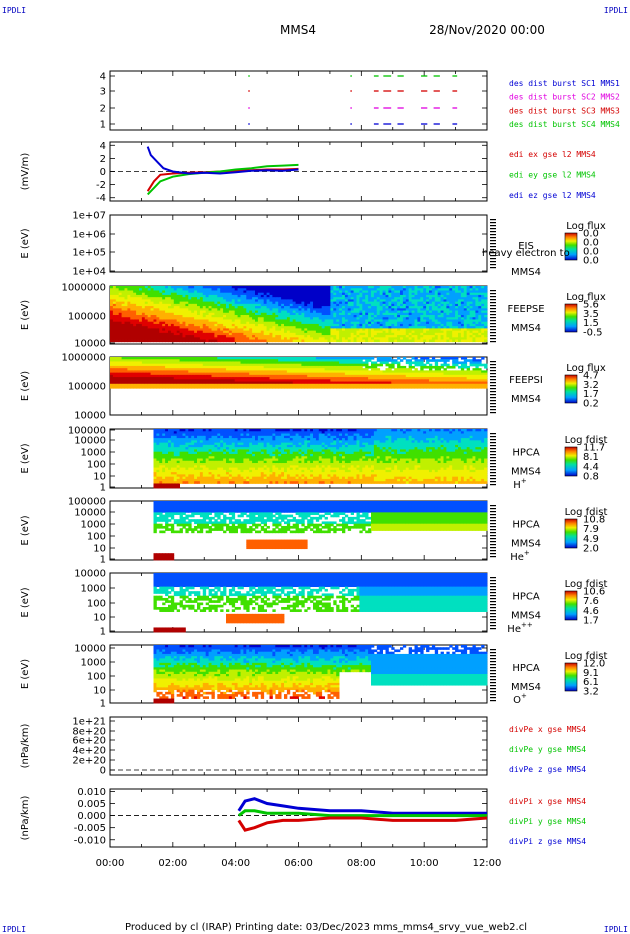 Image resolution: width=630 pixels, height=934 pixels. I want to click on feepse-edge-mark, so click(493, 306).